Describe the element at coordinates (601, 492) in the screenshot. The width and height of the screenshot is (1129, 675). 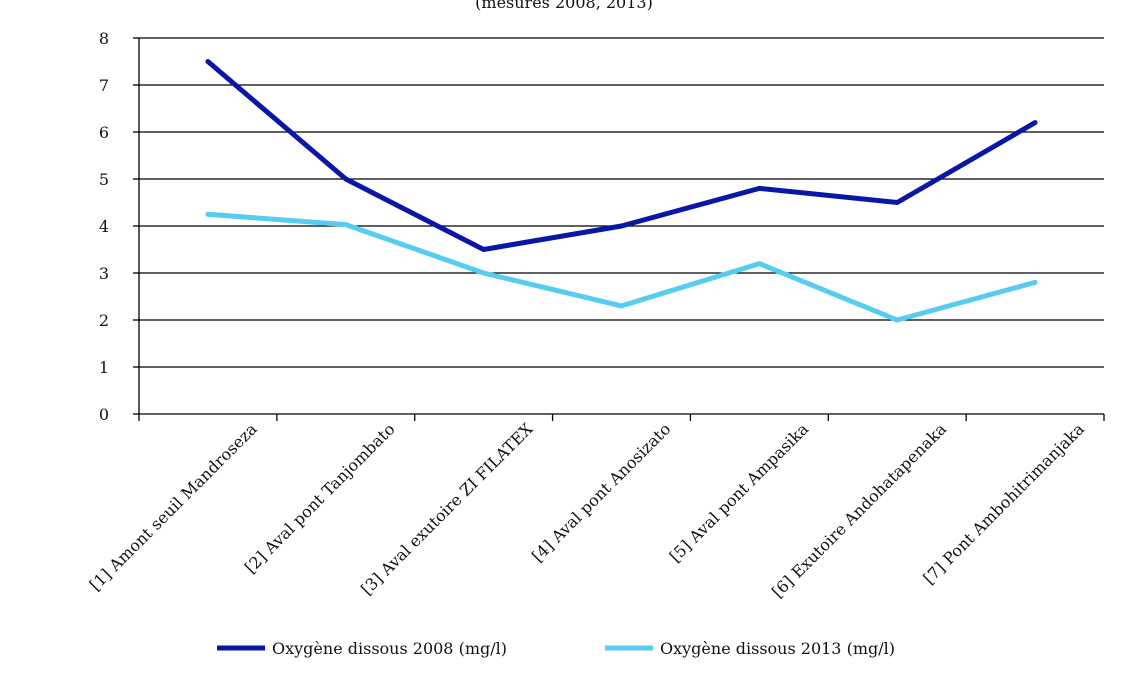
I see `x-category-label: [4] Aval pont Anosizato` at that location.